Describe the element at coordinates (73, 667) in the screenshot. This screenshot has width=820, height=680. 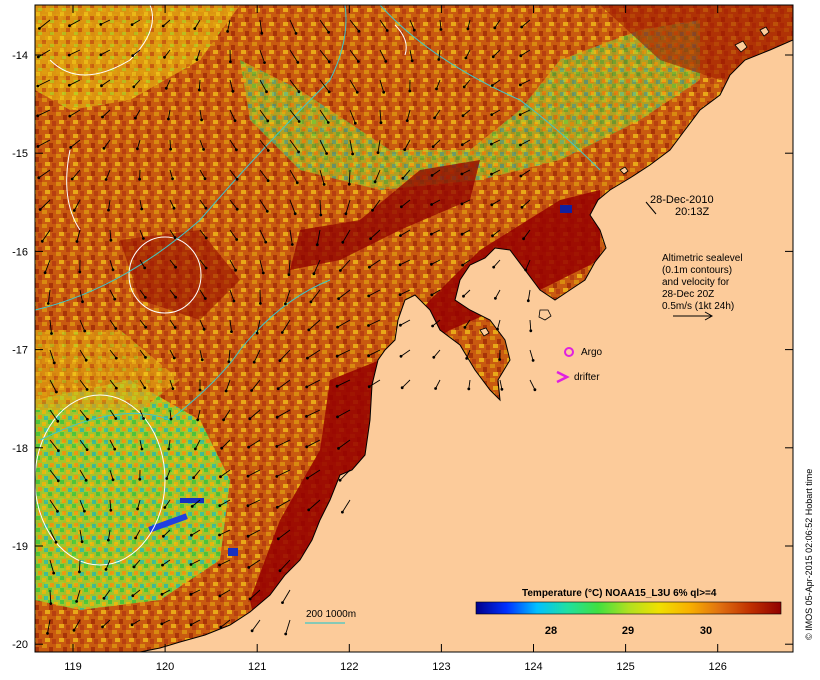
I see `x-tick-label: 119` at that location.